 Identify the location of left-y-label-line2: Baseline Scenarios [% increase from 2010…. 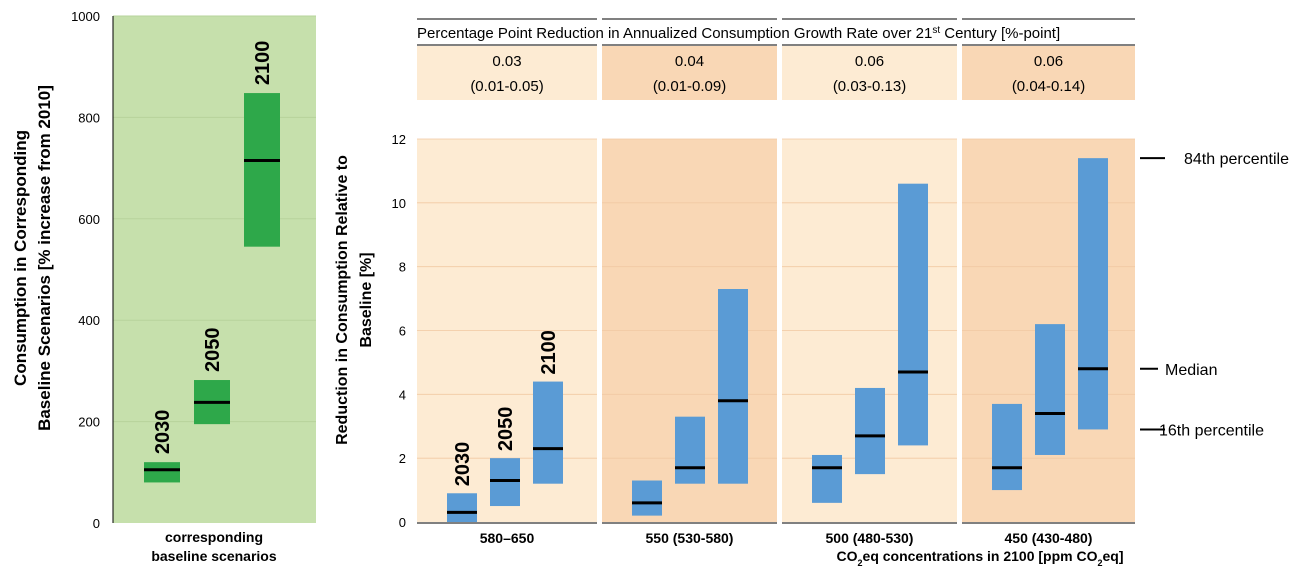
(44, 258).